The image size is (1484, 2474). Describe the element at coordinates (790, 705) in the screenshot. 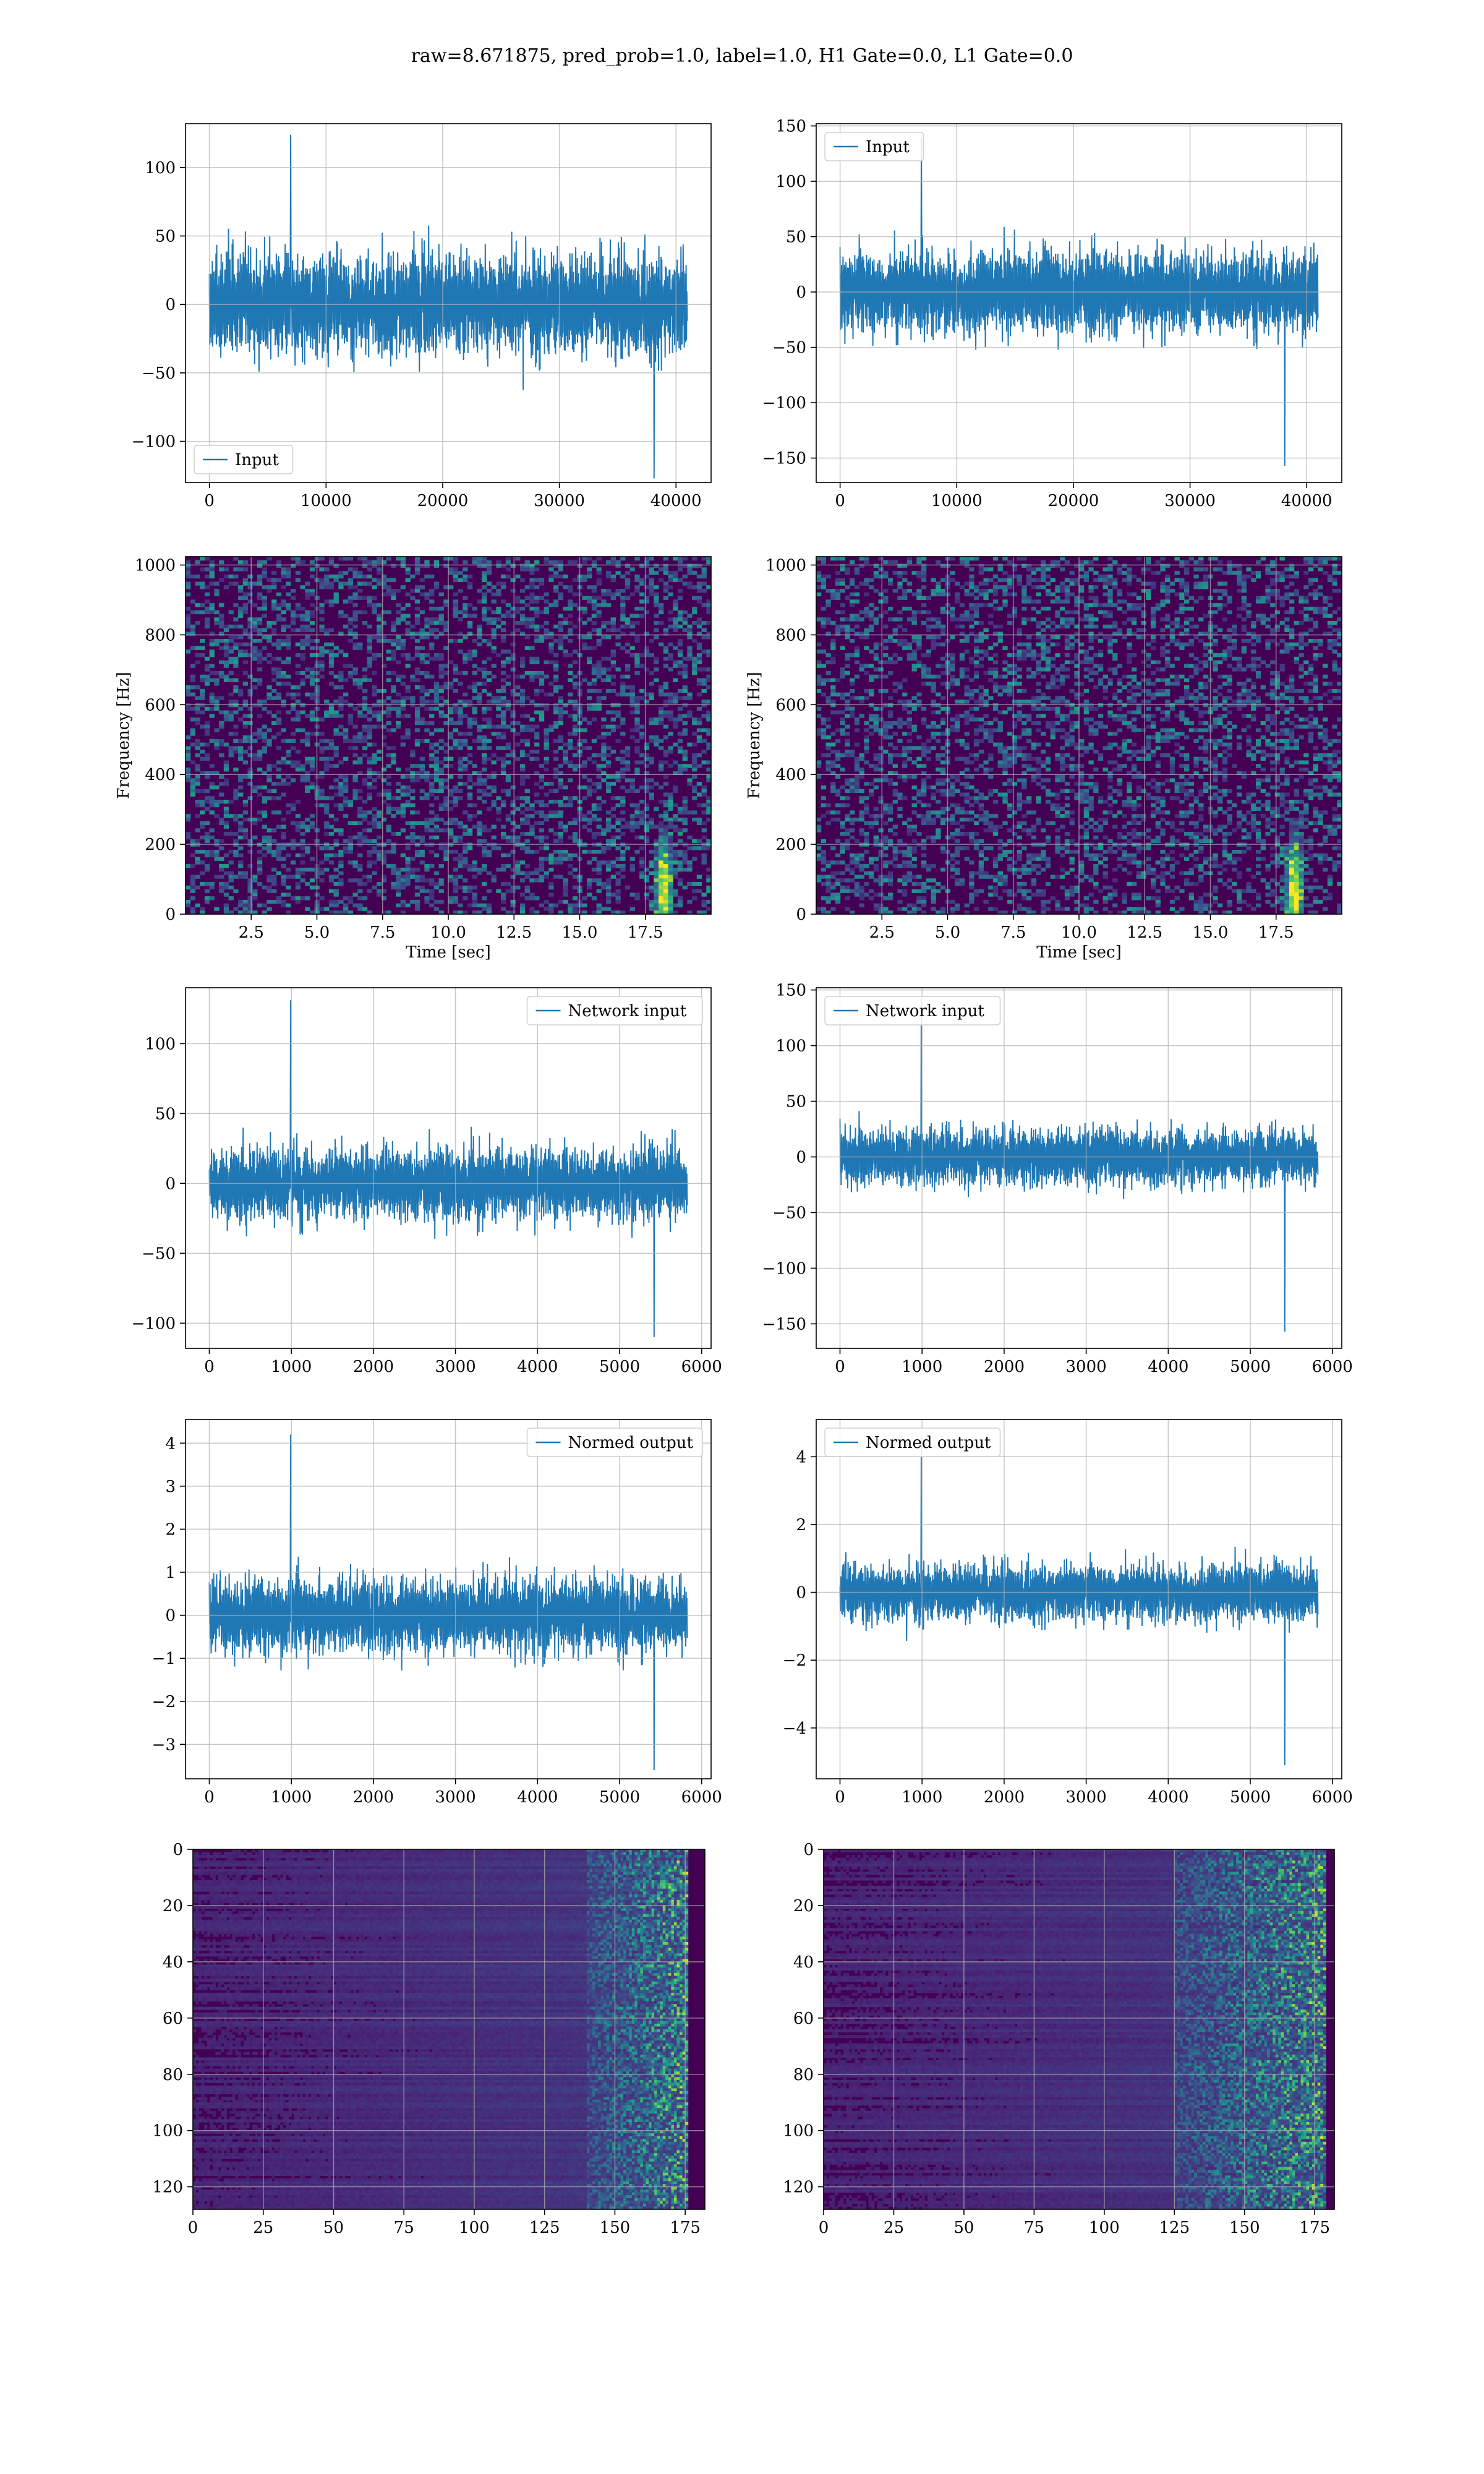

I see `y-tick-label: 600` at that location.